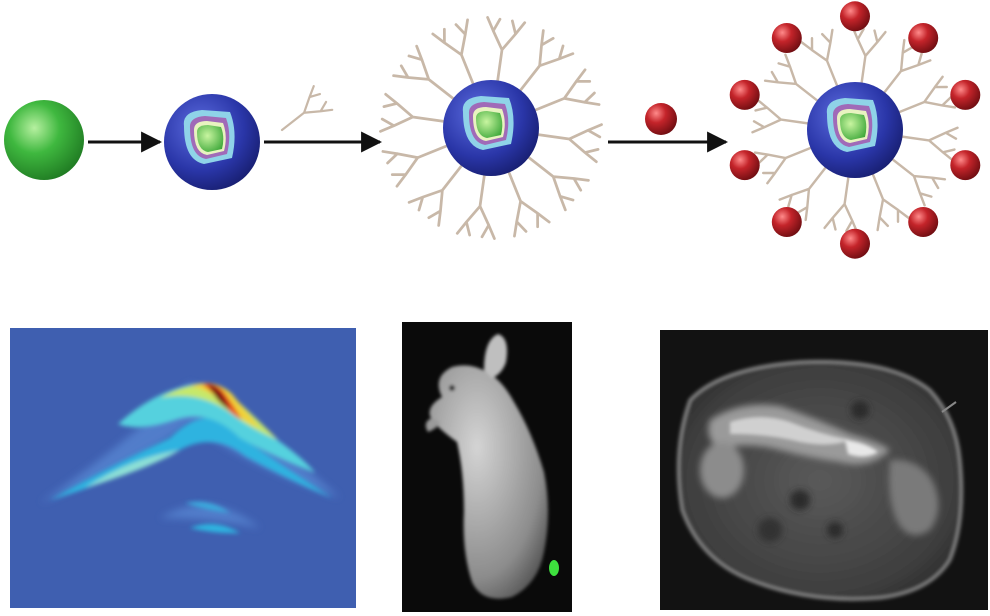 The image size is (990, 616). I want to click on fluorescence-hotspot, so click(554, 568).